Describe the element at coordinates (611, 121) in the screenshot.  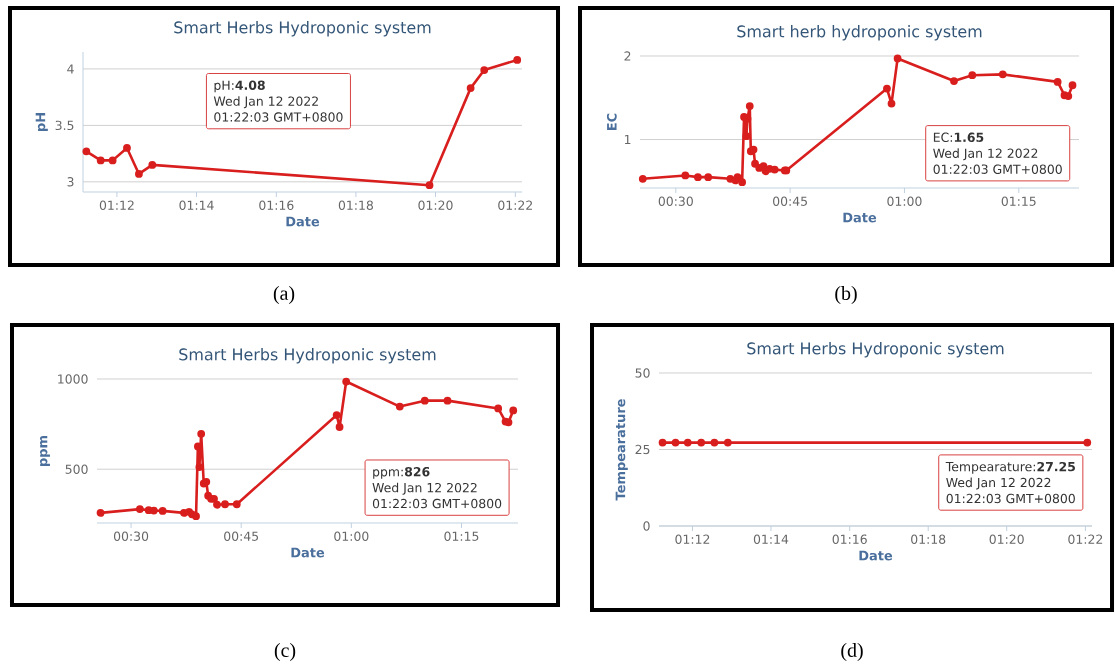
I see `y-axis-title: EC` at that location.